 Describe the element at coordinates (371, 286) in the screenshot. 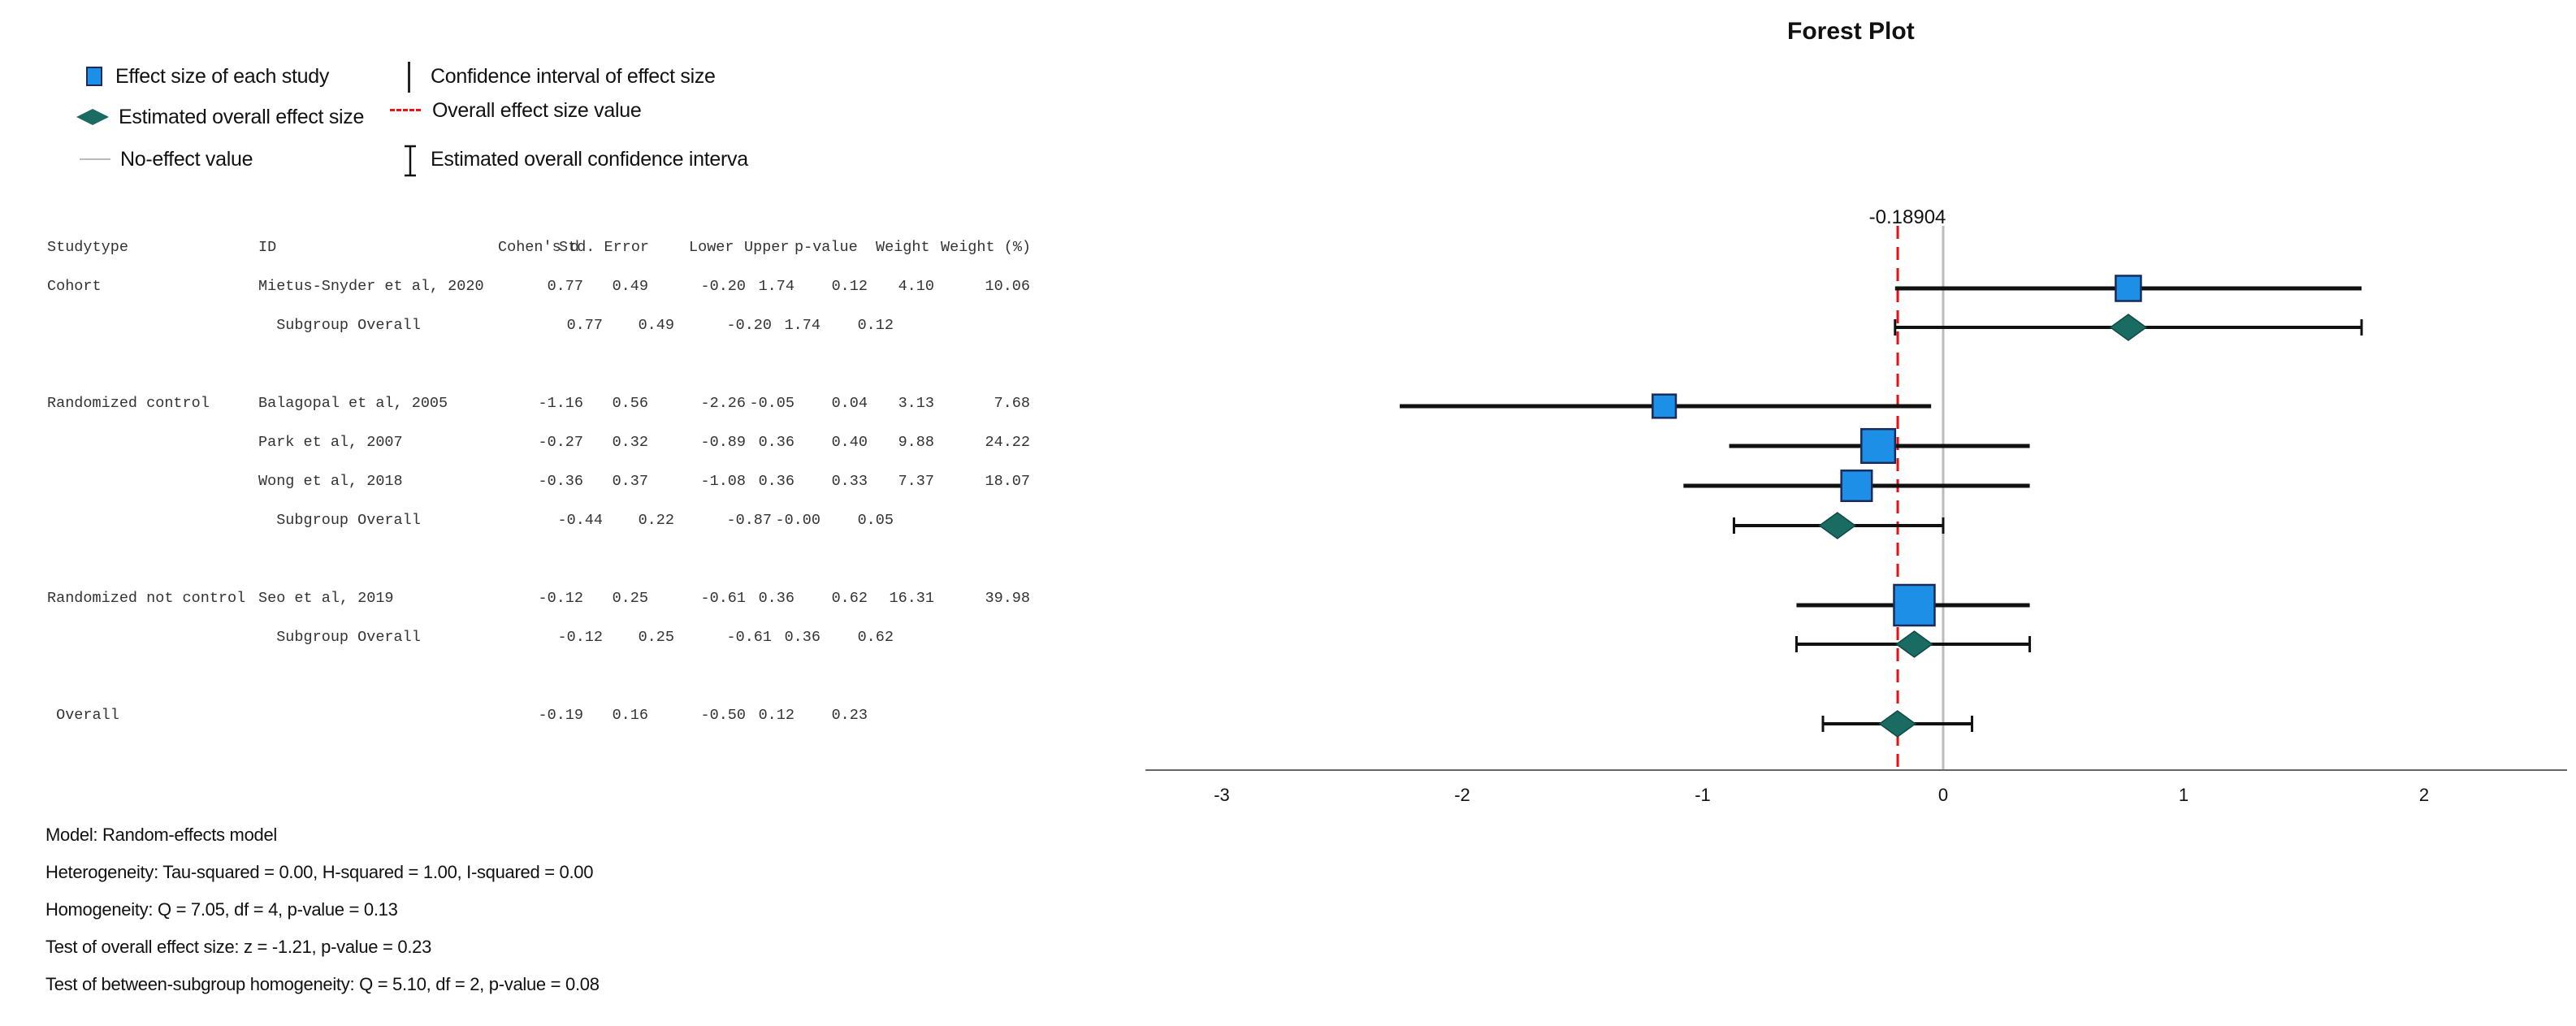

I see `table-cell: Mietus-Snyder et al, 2020` at that location.